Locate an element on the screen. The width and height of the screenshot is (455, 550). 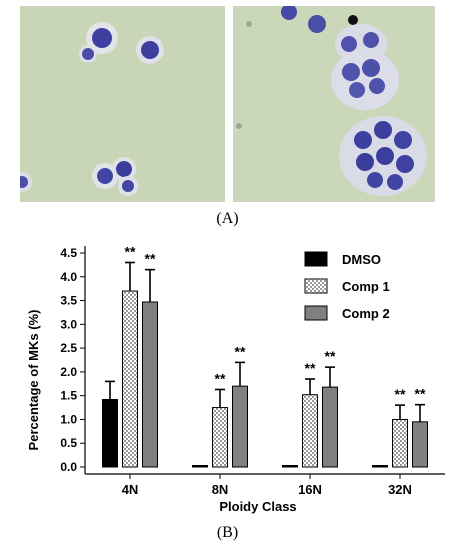
y-tick-label: 4.0 is located at coordinates (68, 277).